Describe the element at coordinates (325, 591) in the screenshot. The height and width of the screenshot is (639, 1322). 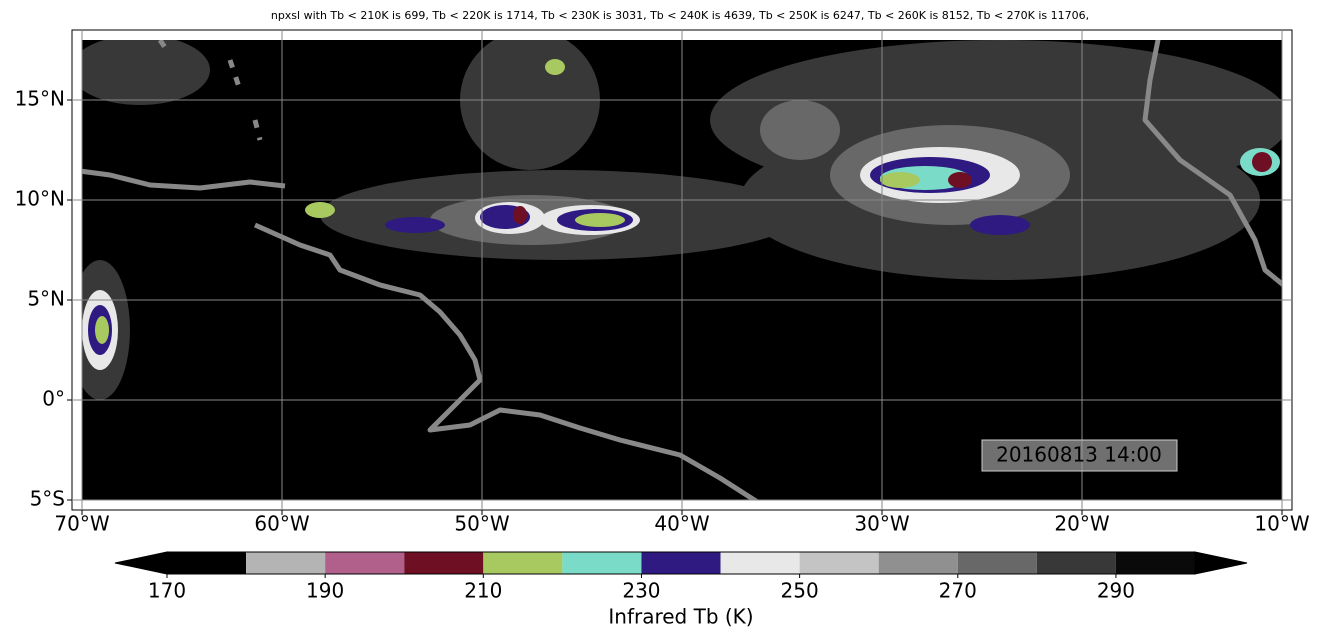
I see `colorbar-tick-label: 190` at that location.